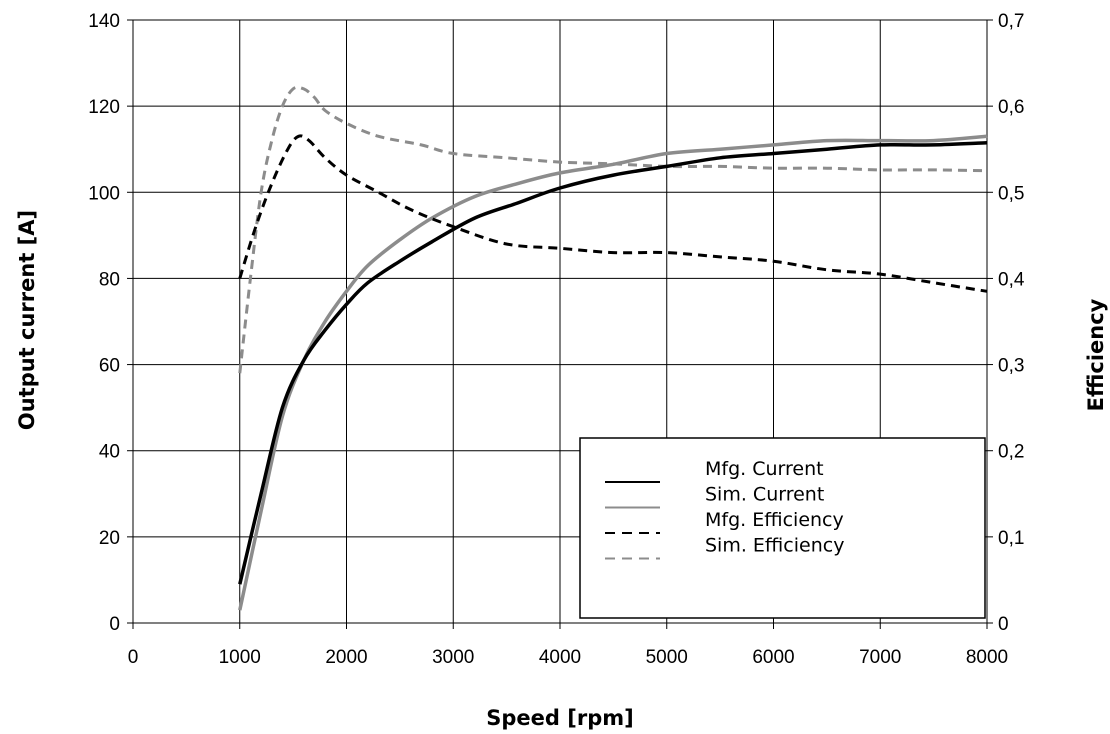  What do you see at coordinates (1011, 323) in the screenshot?
I see `y-right-tick-labels: 0 0,1 0,2 0,3 0,4 0,5 0,6 0,7` at bounding box center [1011, 323].